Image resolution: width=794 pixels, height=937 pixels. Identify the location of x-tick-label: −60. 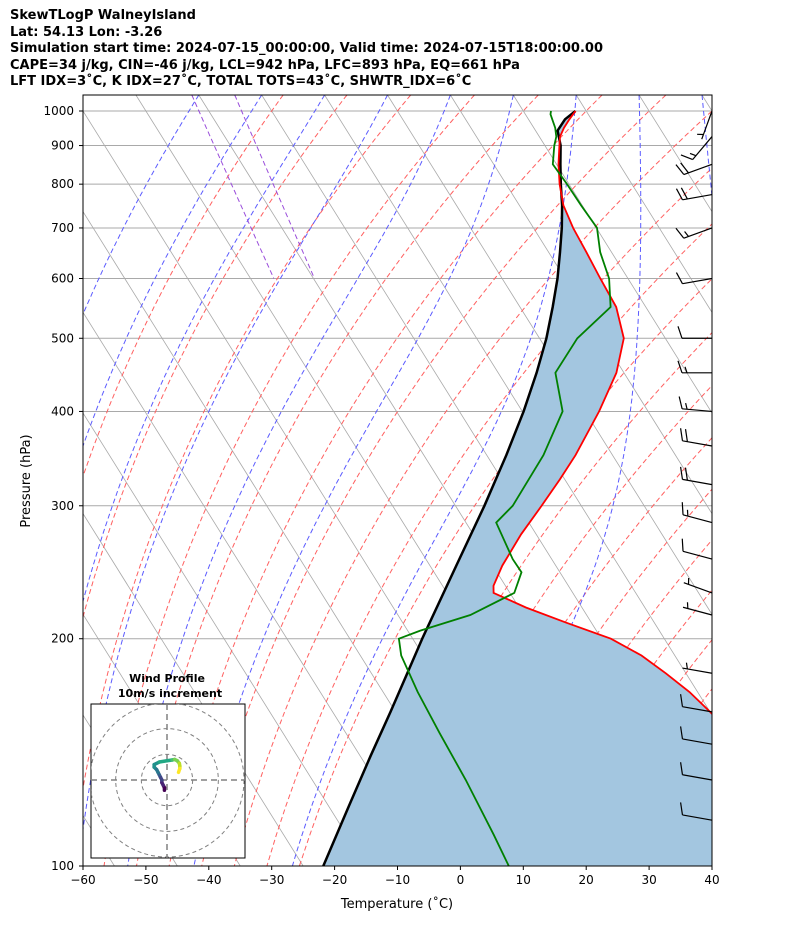
(82, 880).